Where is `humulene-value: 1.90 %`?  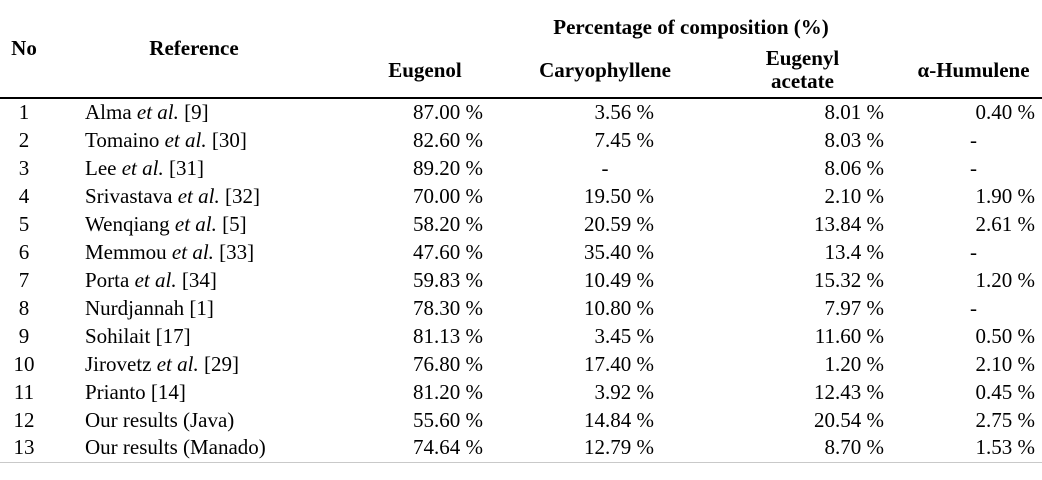
humulene-value: 1.90 % is located at coordinates (1005, 195).